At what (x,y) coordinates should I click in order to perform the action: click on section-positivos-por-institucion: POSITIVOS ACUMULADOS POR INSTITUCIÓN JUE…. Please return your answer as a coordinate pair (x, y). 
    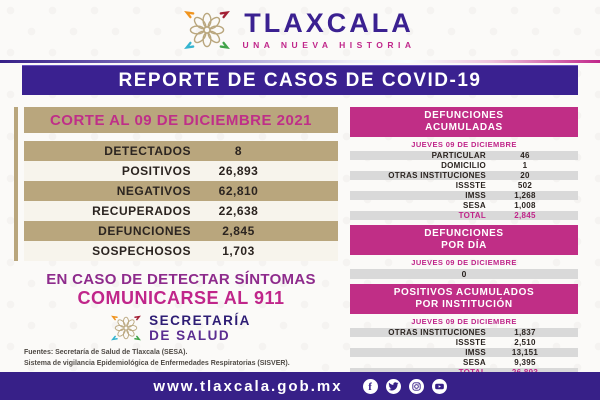
    Looking at the image, I should click on (464, 330).